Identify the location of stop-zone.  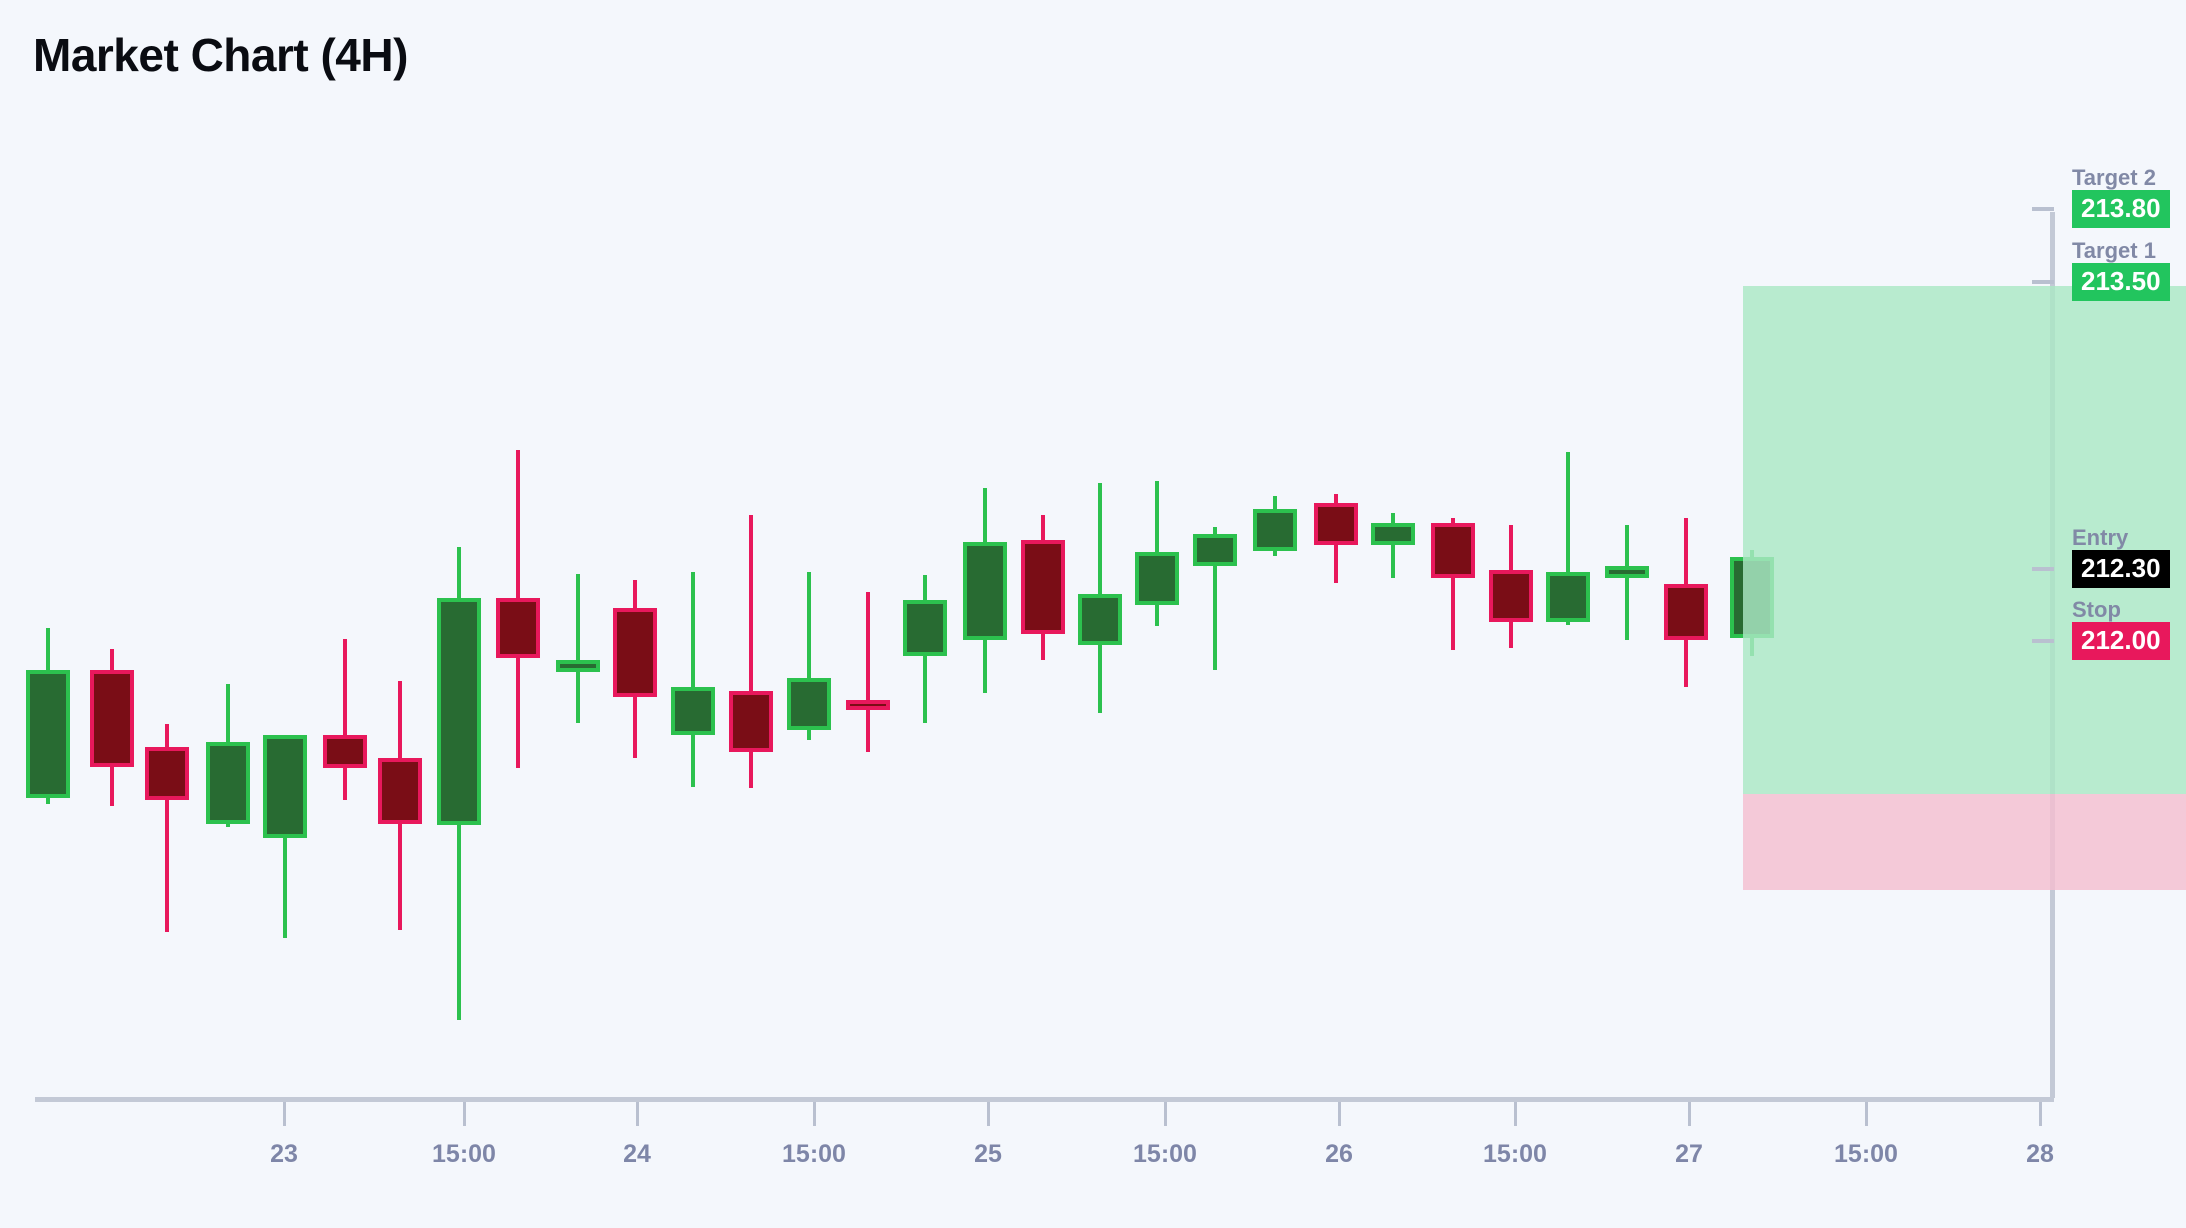
(1964, 842).